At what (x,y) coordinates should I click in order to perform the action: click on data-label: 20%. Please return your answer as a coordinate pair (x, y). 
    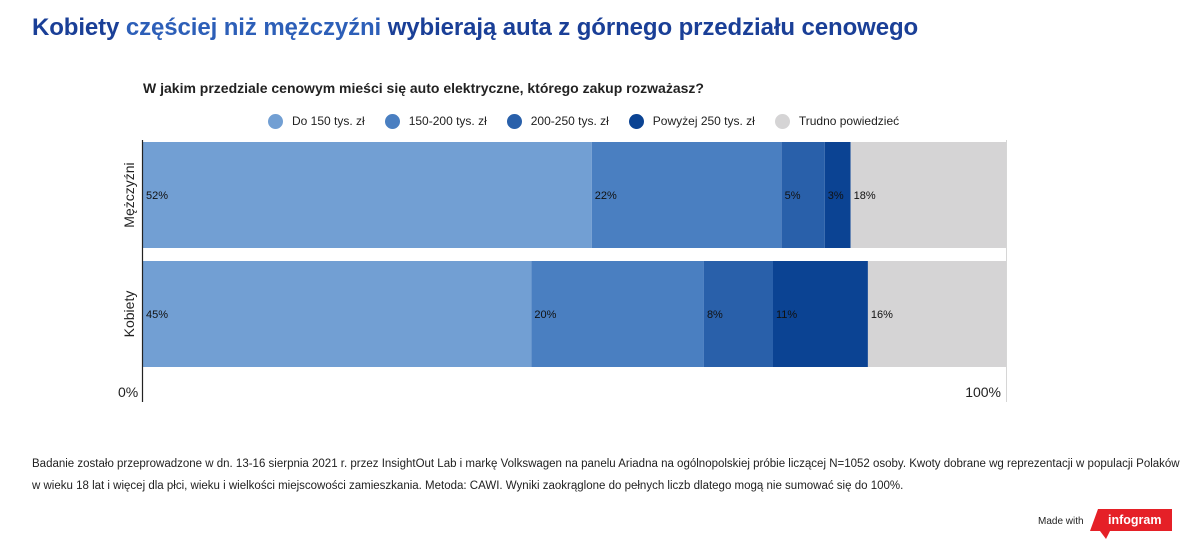
    Looking at the image, I should click on (545, 315).